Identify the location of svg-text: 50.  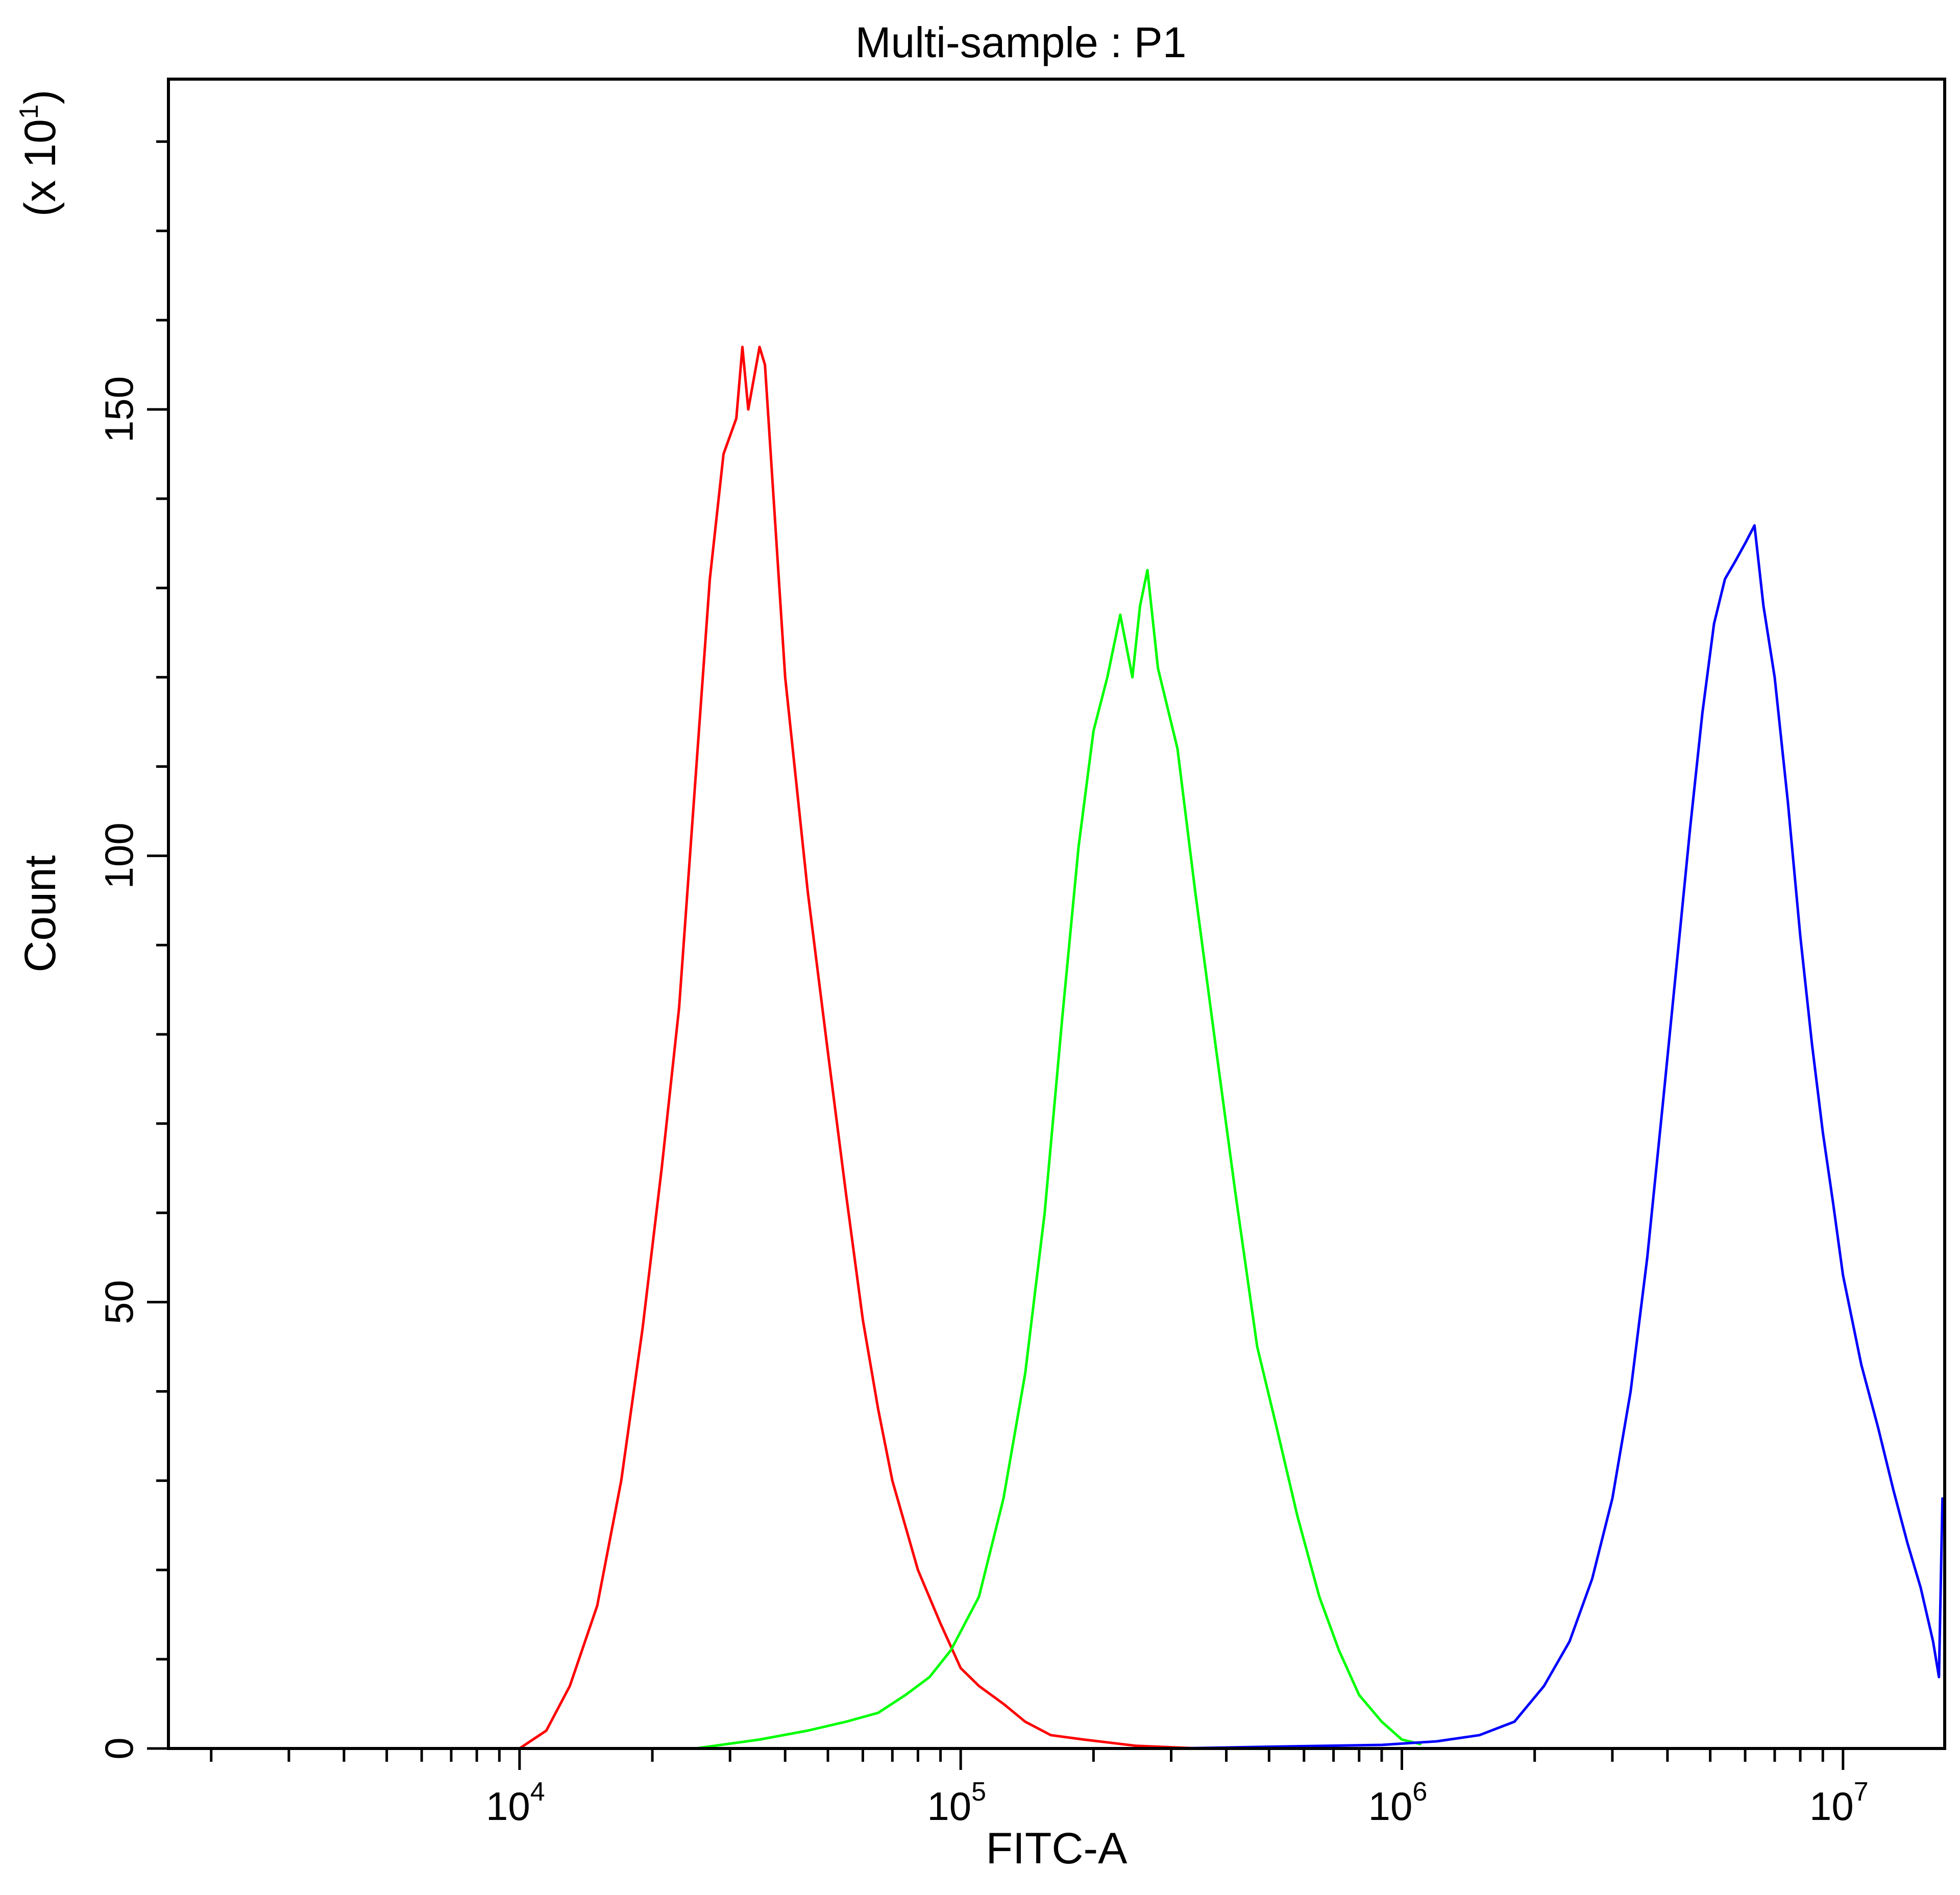
(118, 1302).